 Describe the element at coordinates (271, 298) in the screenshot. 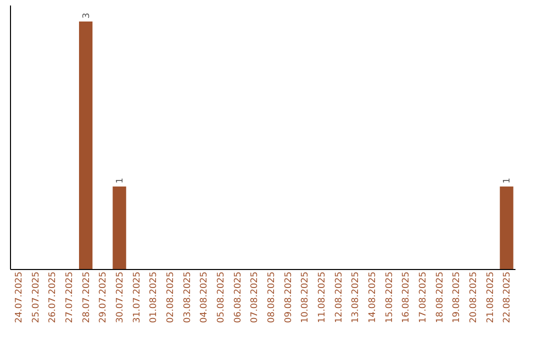

I see `x-tick-label: 08.08.2025` at that location.